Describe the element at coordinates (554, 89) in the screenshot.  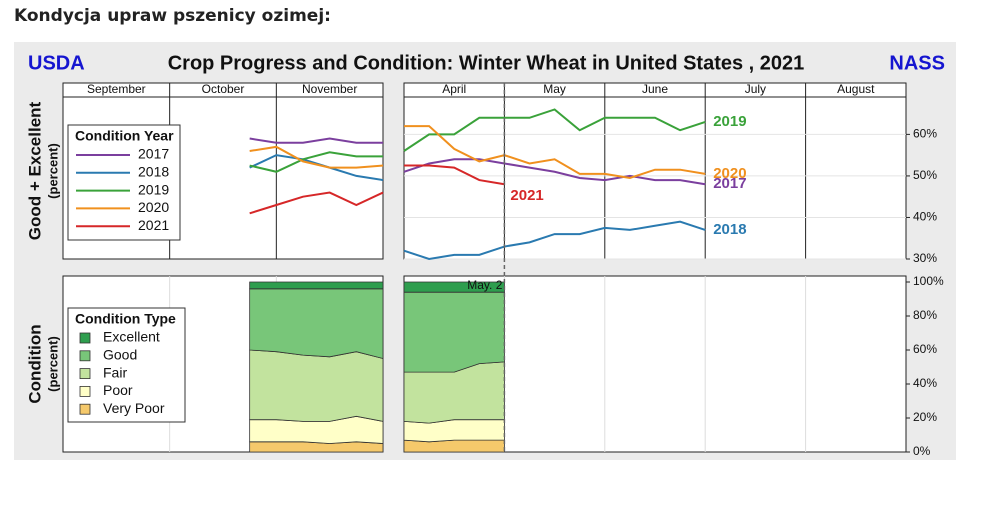
I see `month-label: May` at that location.